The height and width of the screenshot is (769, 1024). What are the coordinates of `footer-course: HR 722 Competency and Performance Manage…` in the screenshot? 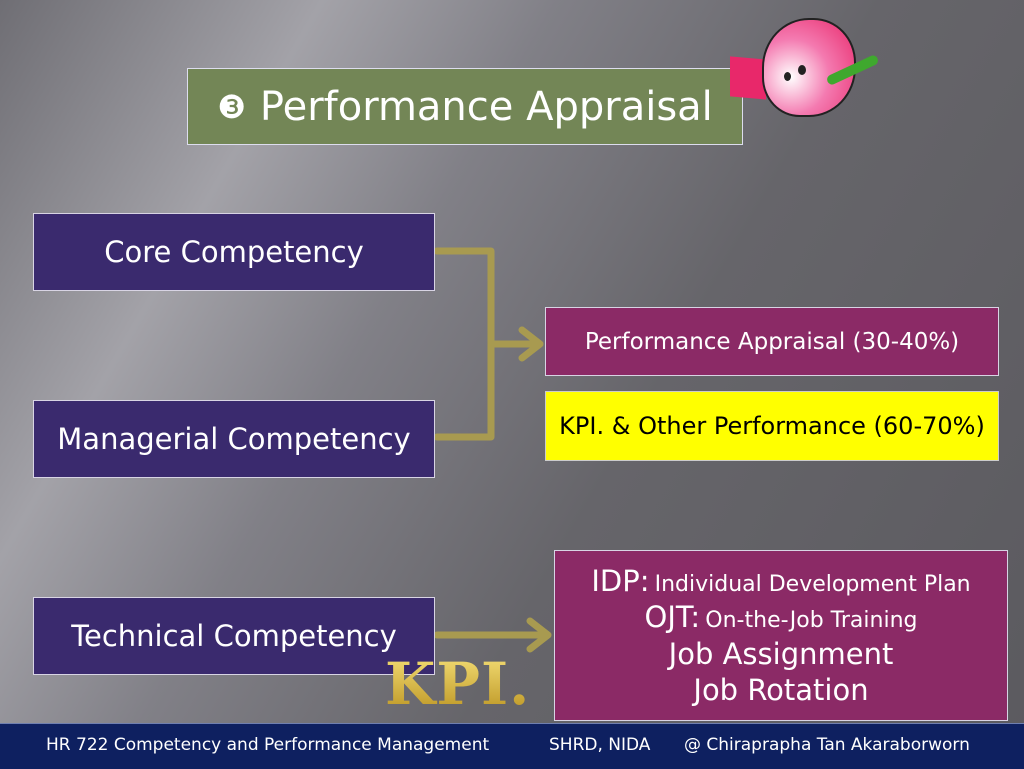 It's located at (268, 745).